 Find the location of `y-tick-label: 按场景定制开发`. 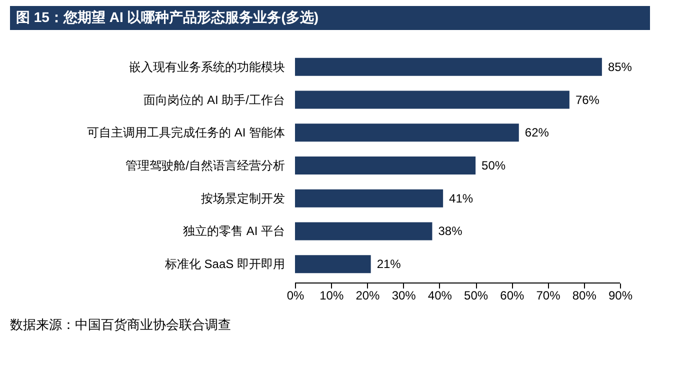

y-tick-label: 按场景定制开发 is located at coordinates (243, 198).